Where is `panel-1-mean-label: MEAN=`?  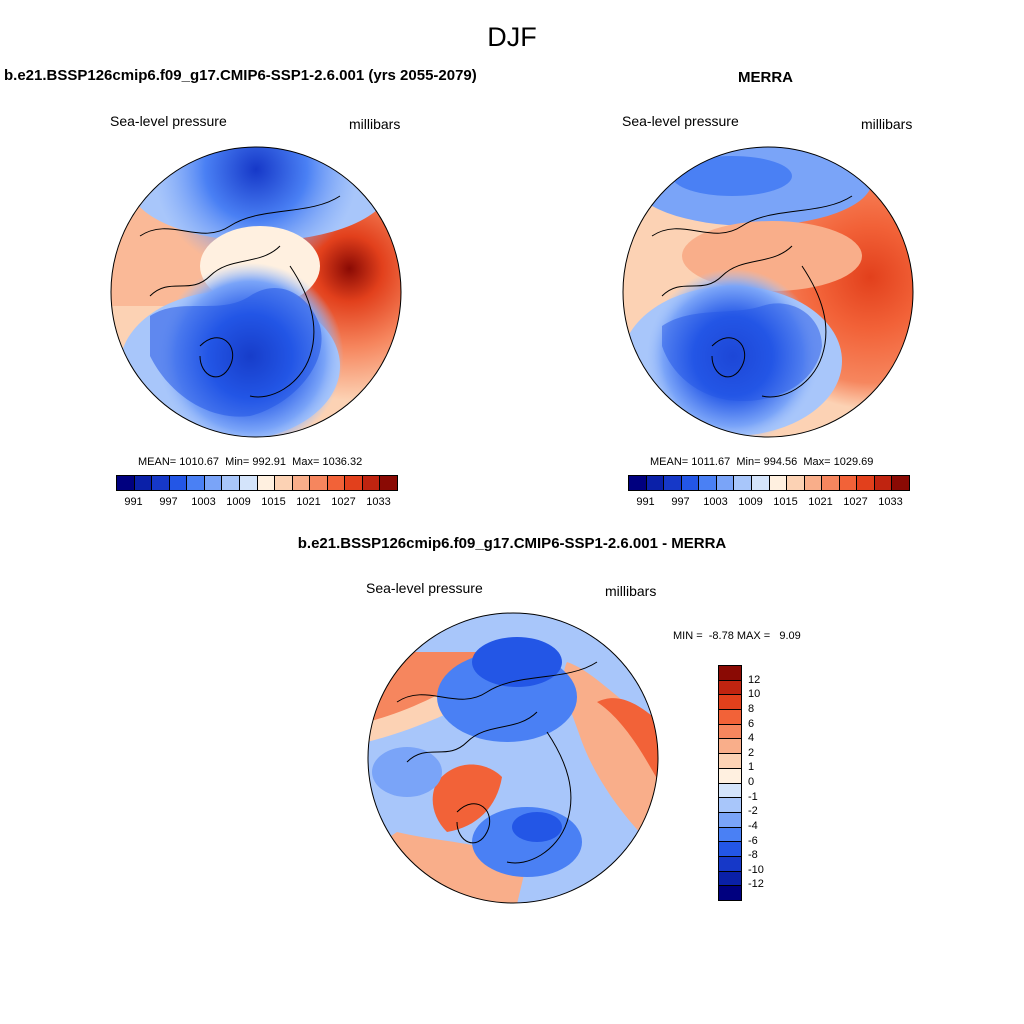
panel-1-mean-label: MEAN= is located at coordinates (157, 462).